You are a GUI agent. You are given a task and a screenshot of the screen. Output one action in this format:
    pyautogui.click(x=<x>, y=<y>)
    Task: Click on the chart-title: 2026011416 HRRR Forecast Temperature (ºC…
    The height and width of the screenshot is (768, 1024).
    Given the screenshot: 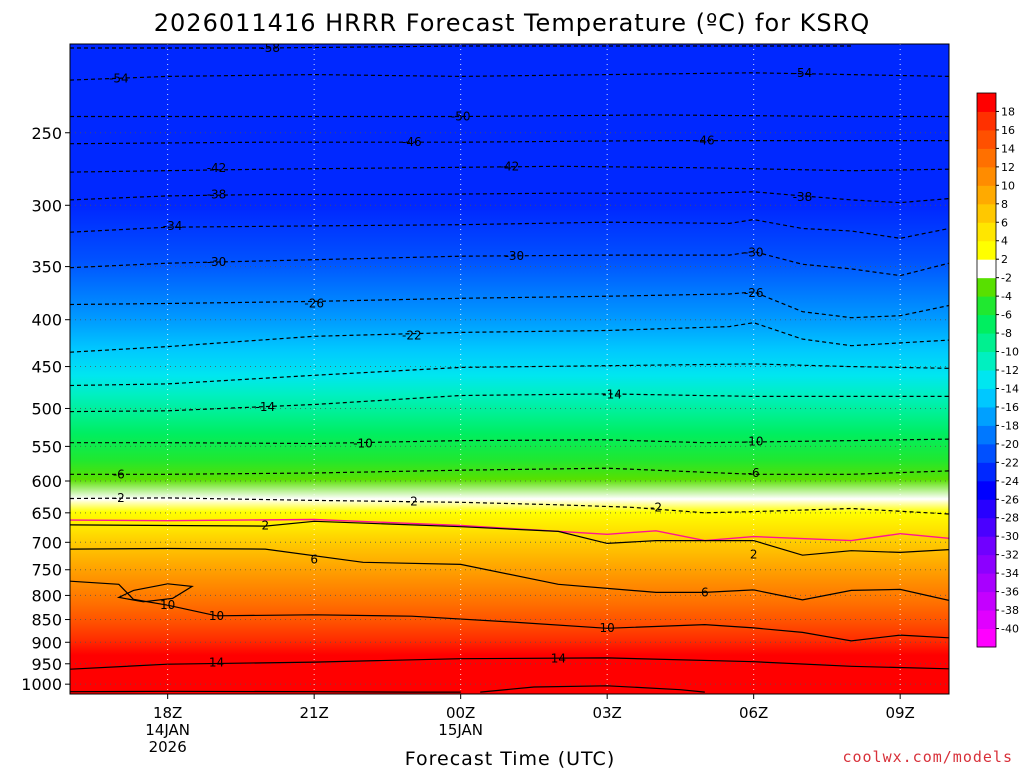 What is the action you would take?
    pyautogui.click(x=512, y=23)
    